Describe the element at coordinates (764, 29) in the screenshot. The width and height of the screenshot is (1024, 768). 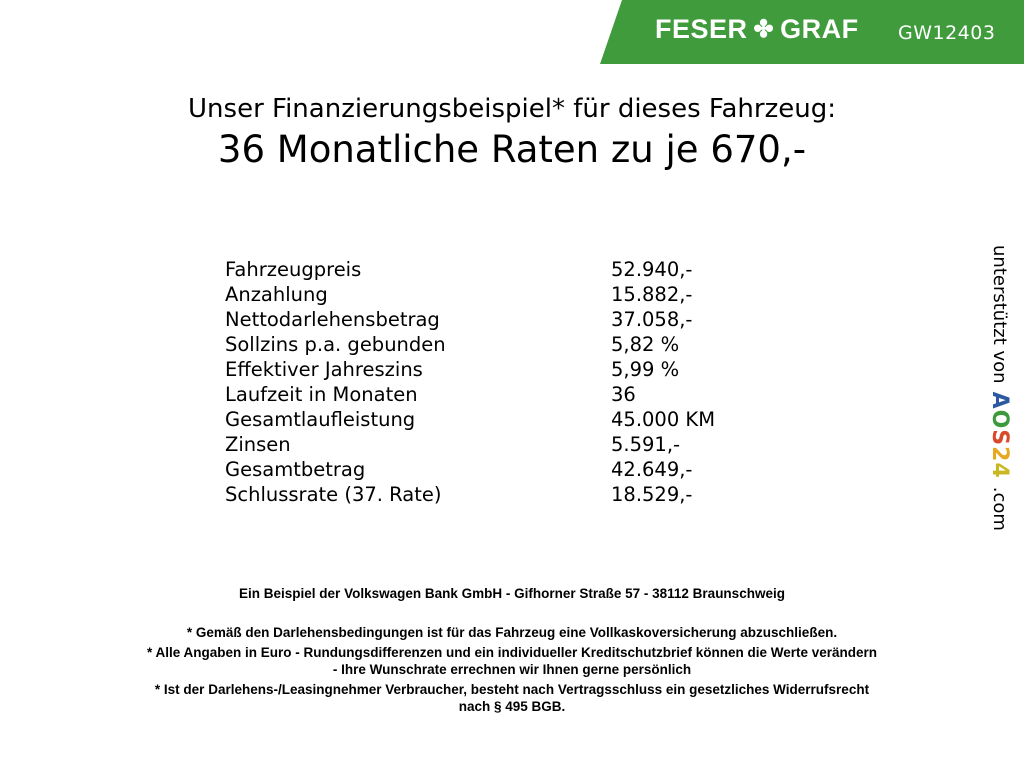
I see `clover-icon: ✤` at that location.